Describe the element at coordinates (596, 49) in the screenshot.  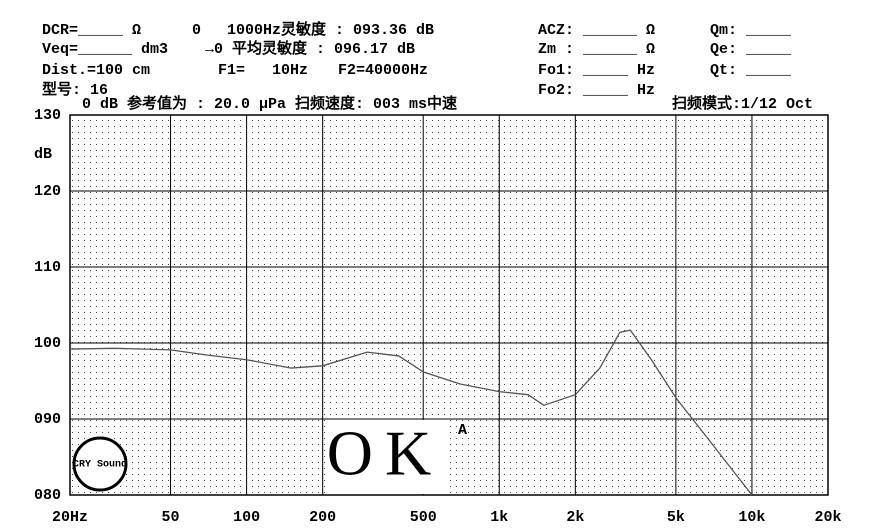
I see `header-text: Zm : ______ Ω` at that location.